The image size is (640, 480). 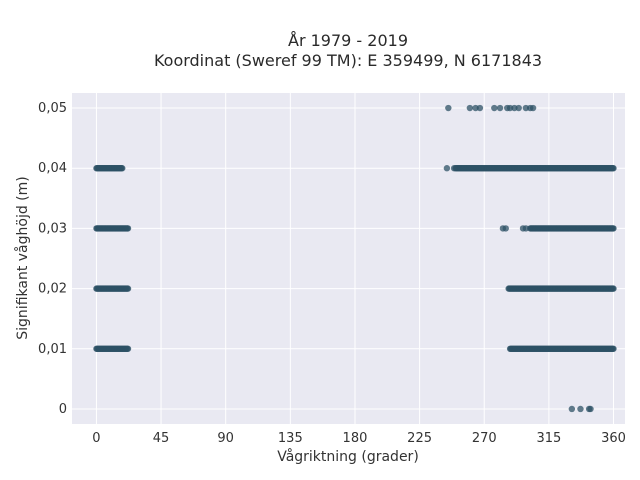 What do you see at coordinates (613, 438) in the screenshot?
I see `x-tick-label: 360` at bounding box center [613, 438].